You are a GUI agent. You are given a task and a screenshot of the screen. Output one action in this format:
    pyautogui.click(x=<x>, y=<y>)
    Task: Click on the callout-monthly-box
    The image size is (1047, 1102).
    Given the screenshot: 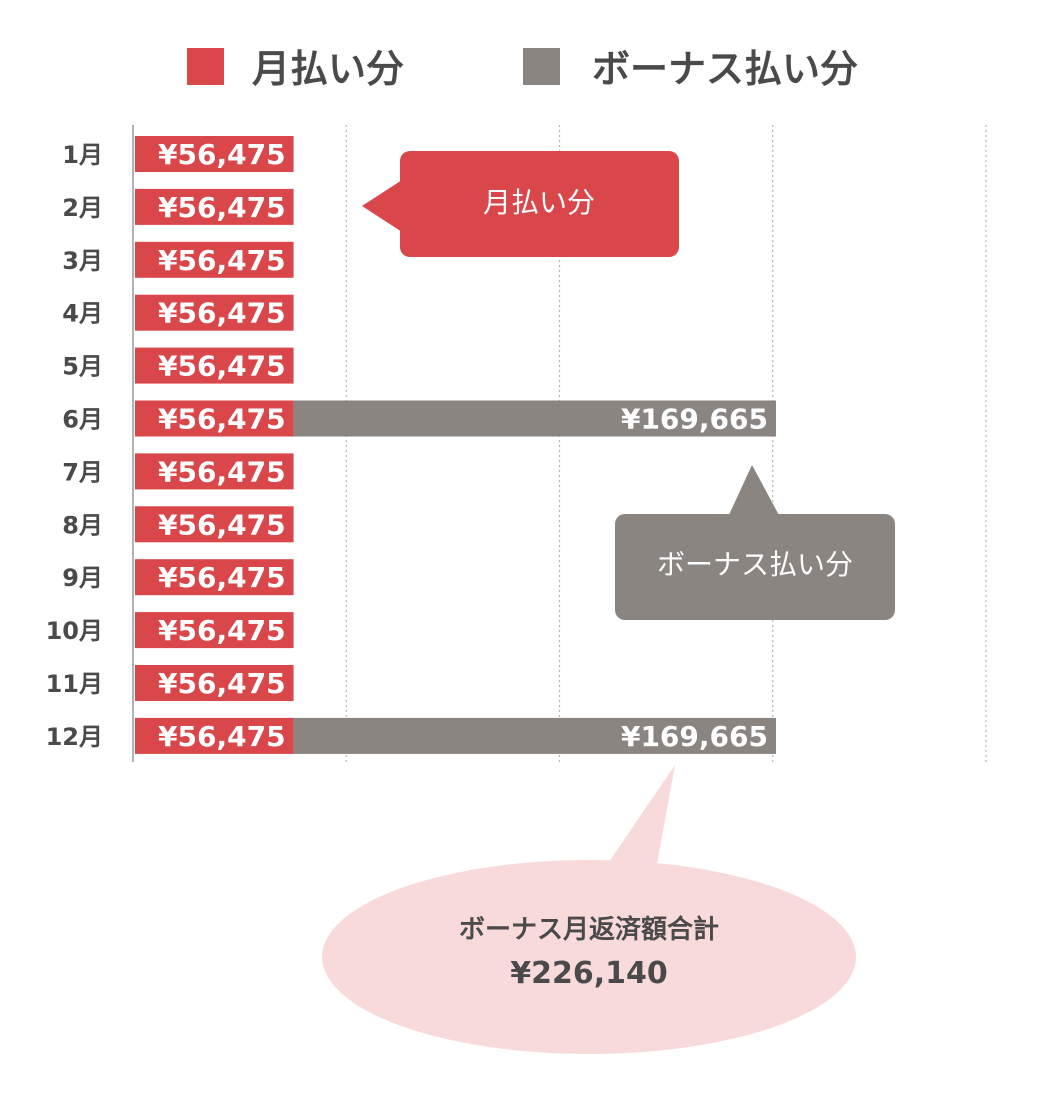 What is the action you would take?
    pyautogui.click(x=539, y=204)
    